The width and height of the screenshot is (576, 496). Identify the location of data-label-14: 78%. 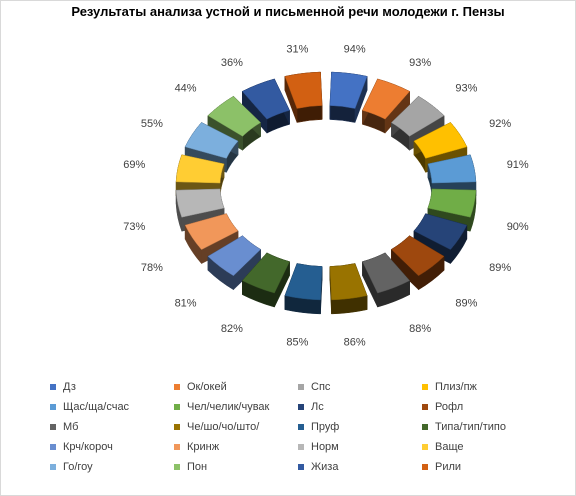
(152, 268).